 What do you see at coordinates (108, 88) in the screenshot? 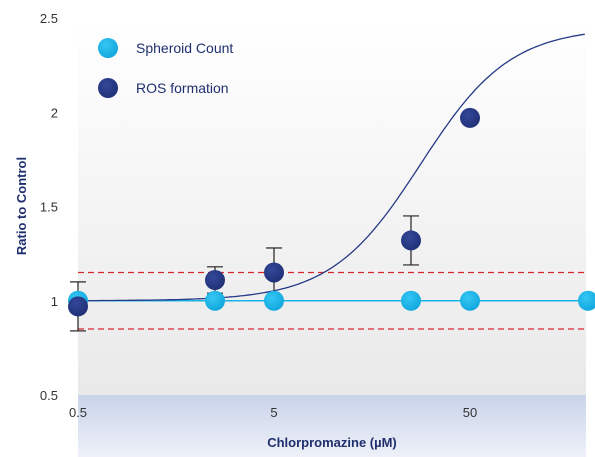
I see `legend-marker-ros-formation` at bounding box center [108, 88].